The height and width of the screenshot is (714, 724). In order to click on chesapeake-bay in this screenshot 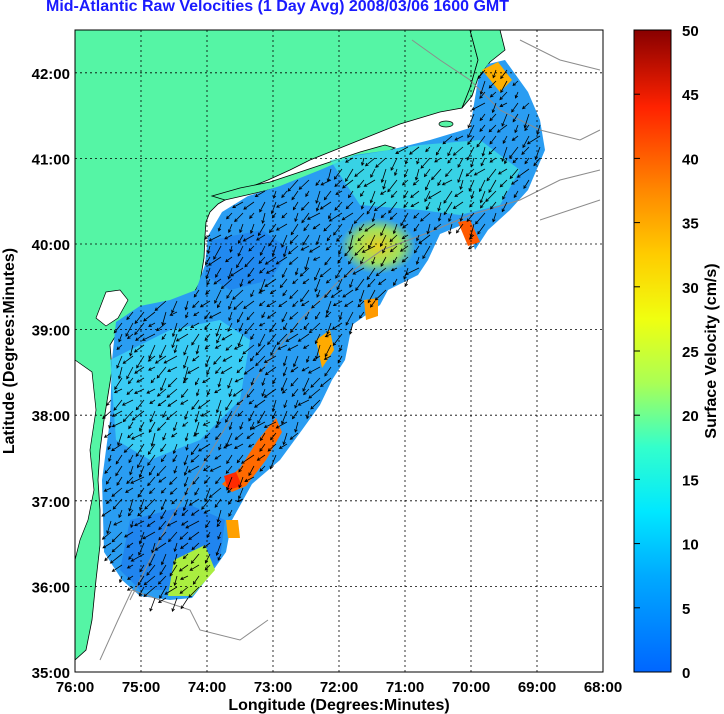, I will do `click(86, 460)`.